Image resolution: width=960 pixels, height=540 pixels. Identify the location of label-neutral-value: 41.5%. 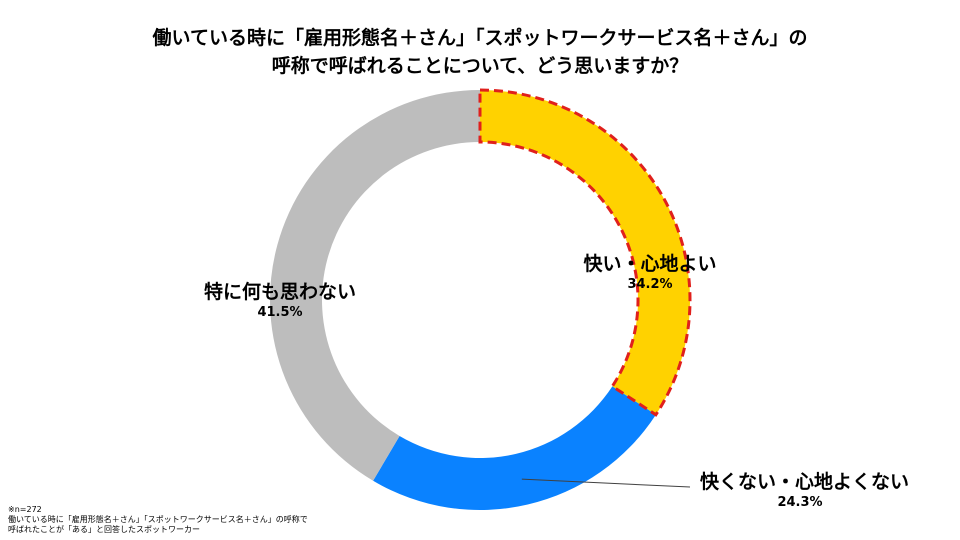
(280, 312).